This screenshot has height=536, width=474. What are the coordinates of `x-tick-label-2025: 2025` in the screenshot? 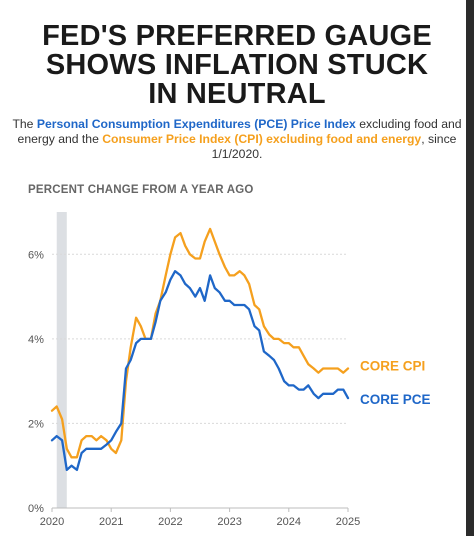 It's located at (348, 522).